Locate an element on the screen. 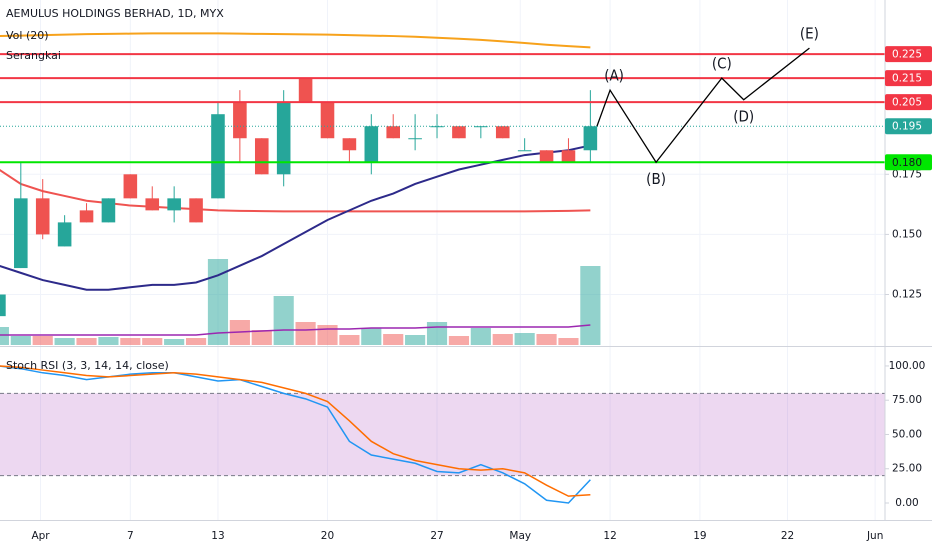 This screenshot has height=550, width=932. level-label: 0.195 is located at coordinates (907, 127).